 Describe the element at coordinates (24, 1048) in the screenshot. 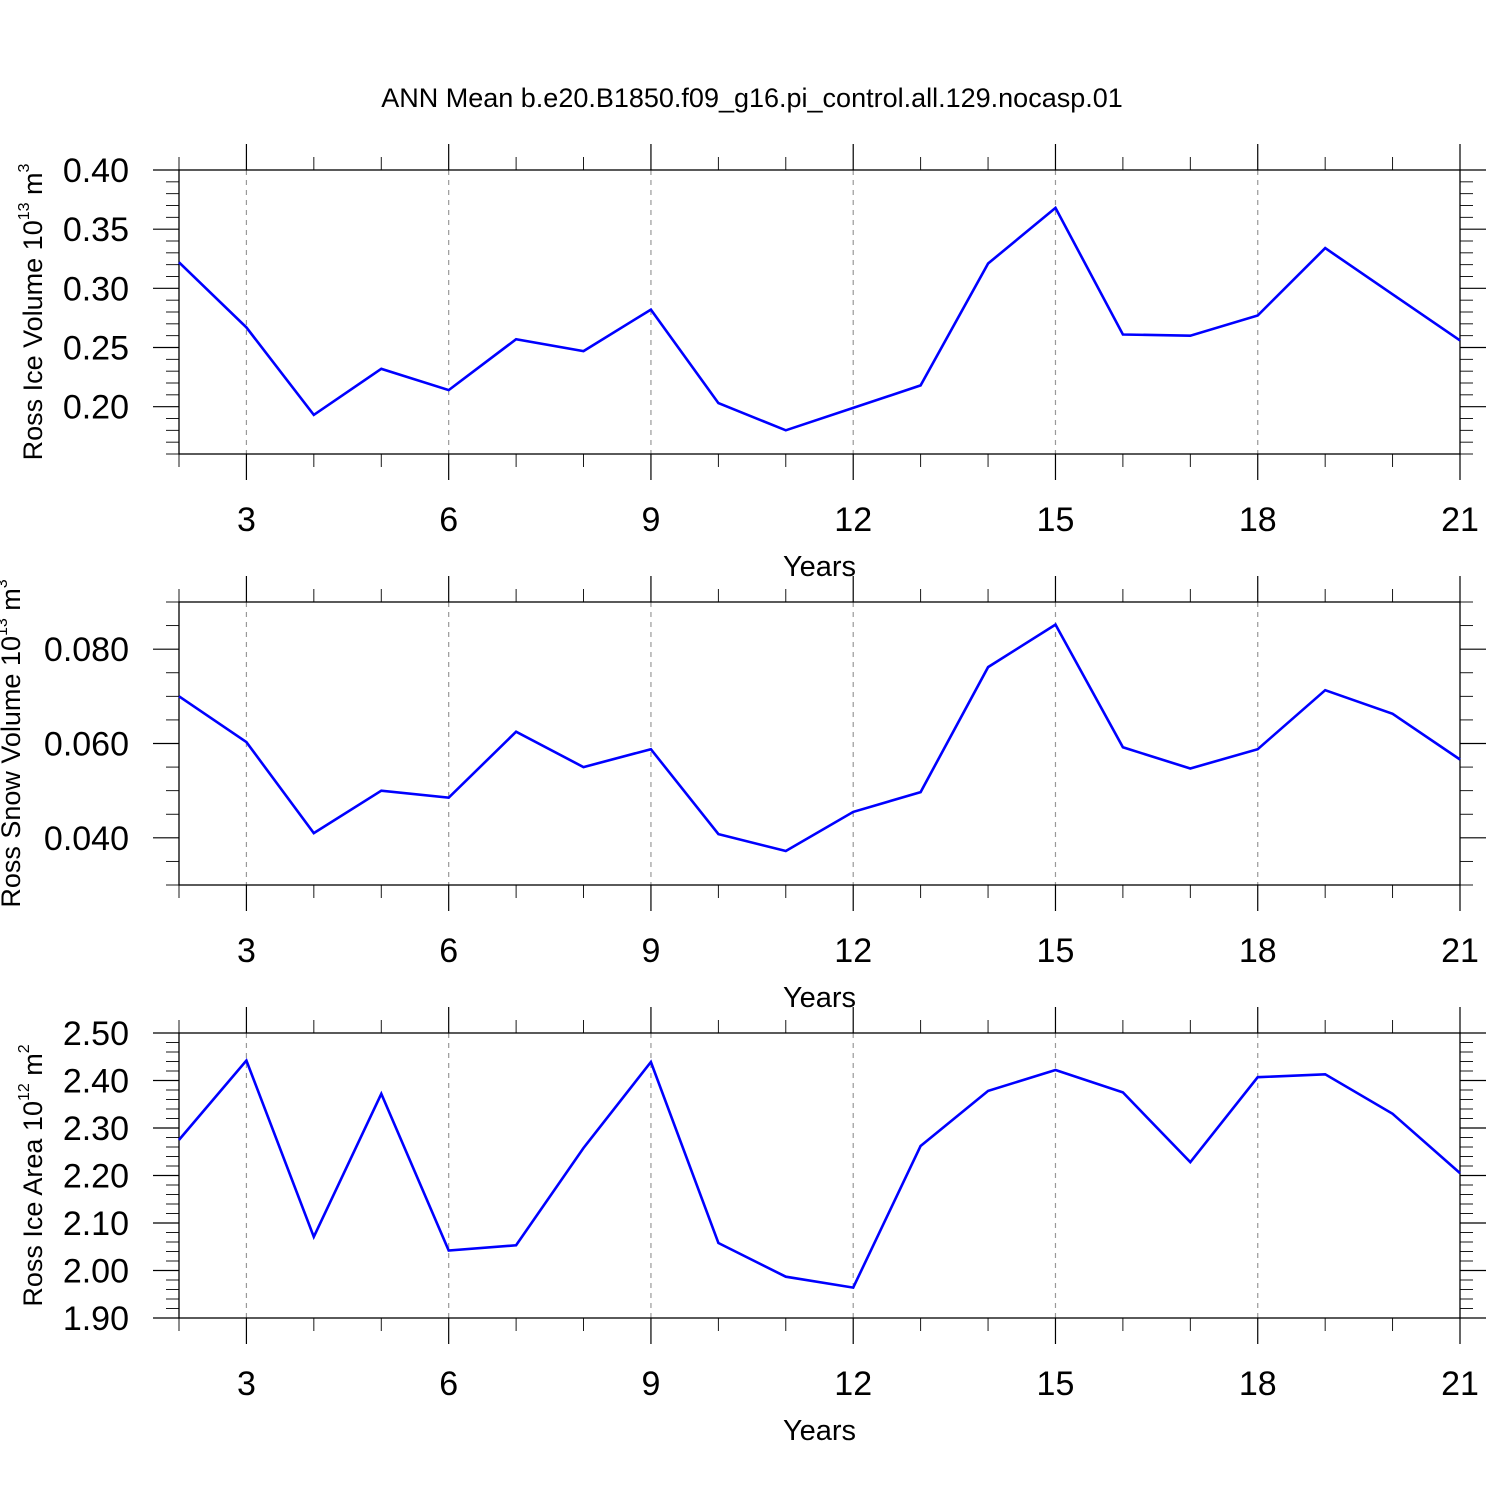

I see `y-axis-label-unit-exponent: 2` at that location.